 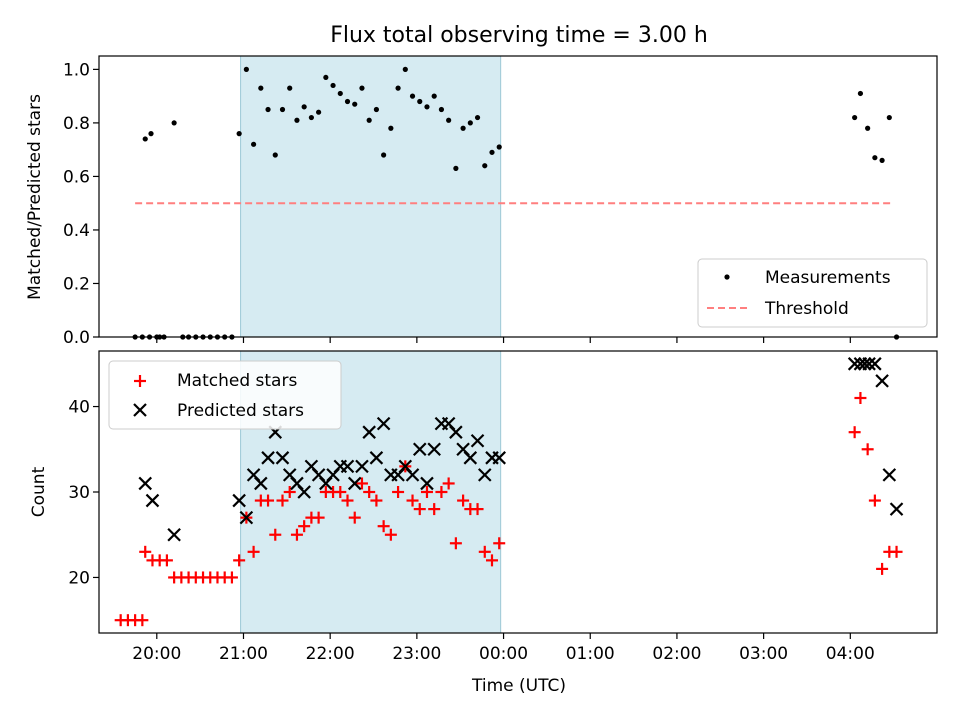 What do you see at coordinates (79, 578) in the screenshot?
I see `y-tick-label: 20` at bounding box center [79, 578].